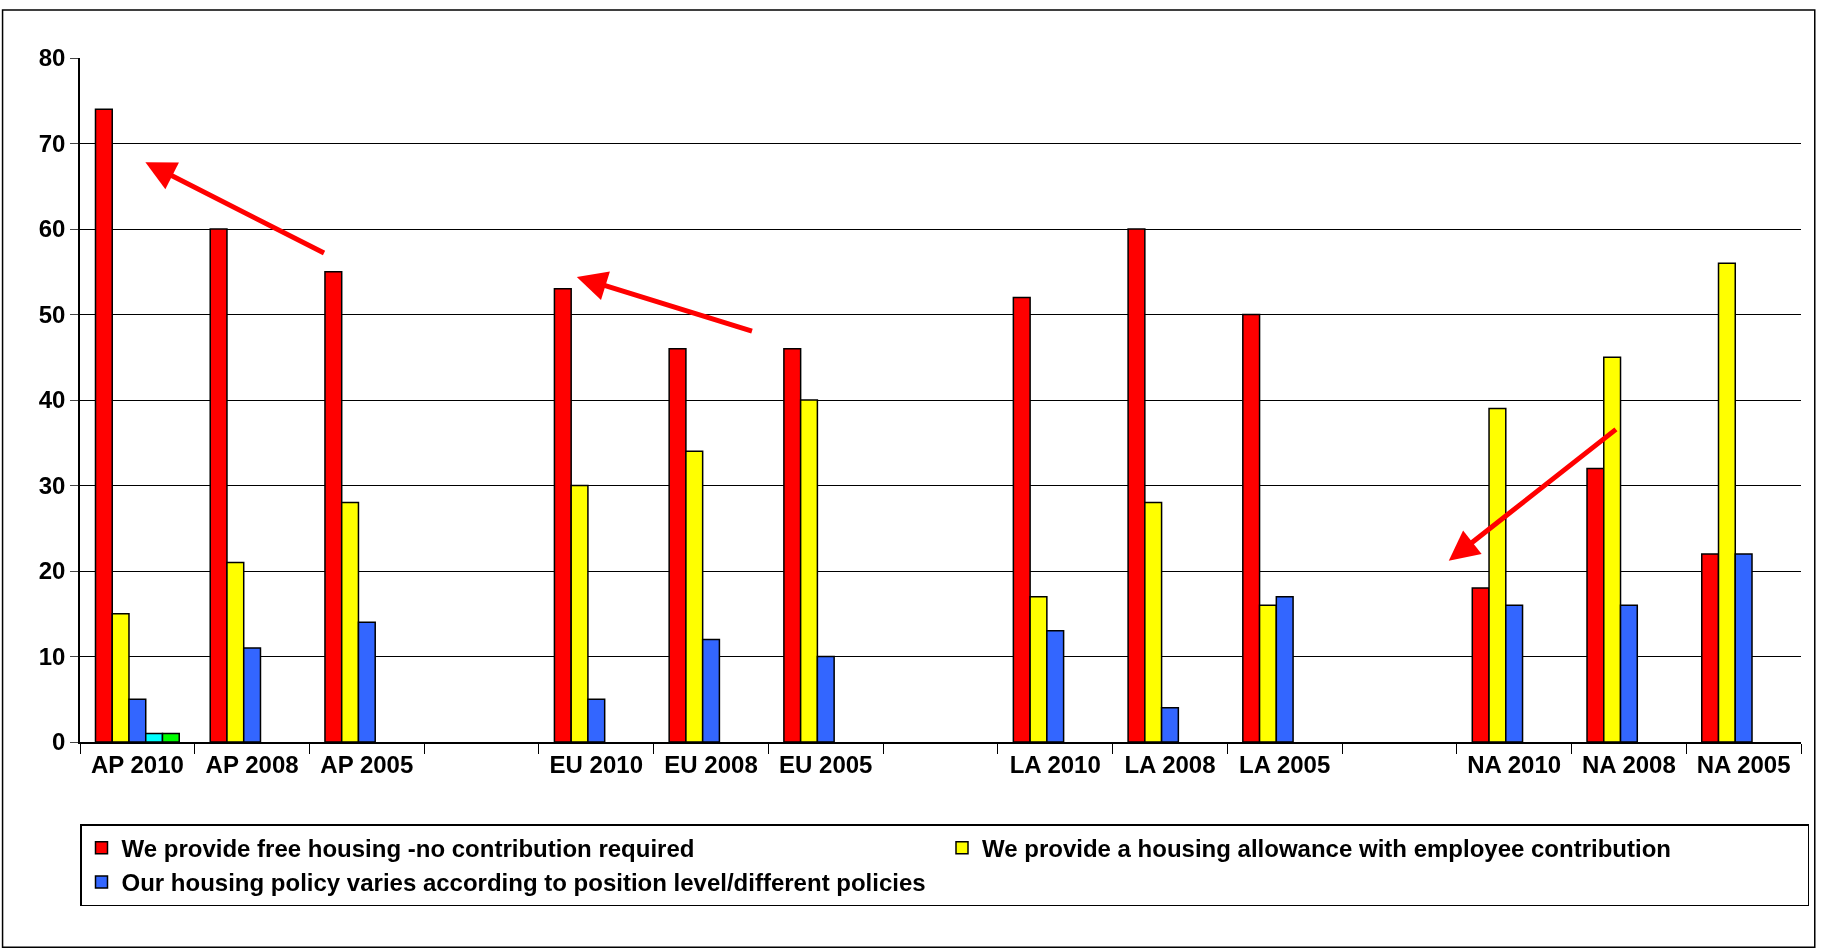 Image resolution: width=1821 pixels, height=952 pixels. Describe the element at coordinates (367, 764) in the screenshot. I see `x-tick-label: AP 2005` at that location.